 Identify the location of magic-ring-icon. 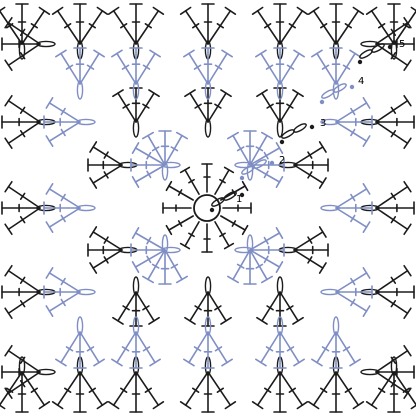
(207, 208).